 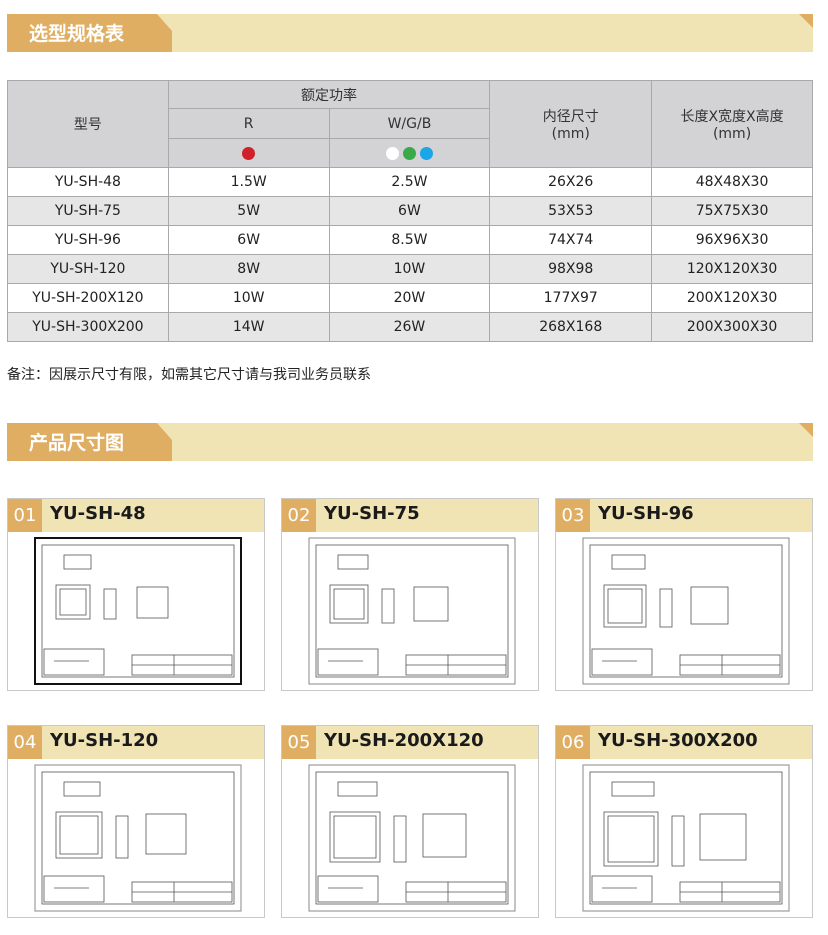 What do you see at coordinates (426, 153) in the screenshot?
I see `blue-dot-icon` at bounding box center [426, 153].